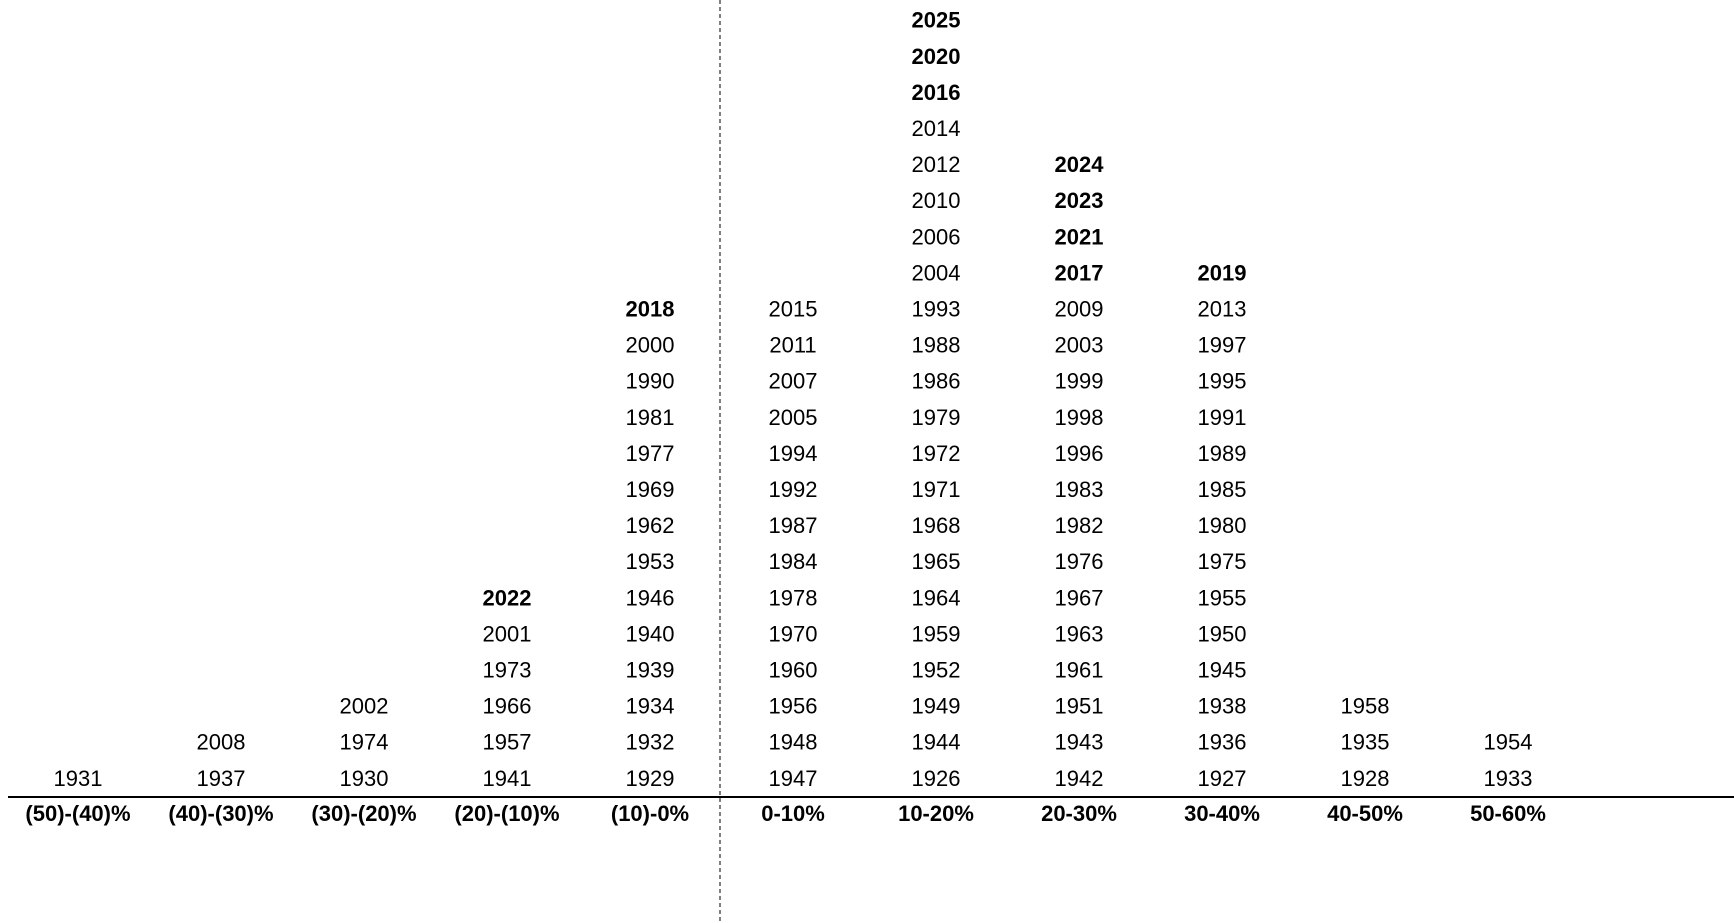 The height and width of the screenshot is (923, 1734). Describe the element at coordinates (1079, 561) in the screenshot. I see `year-label: 1976` at that location.